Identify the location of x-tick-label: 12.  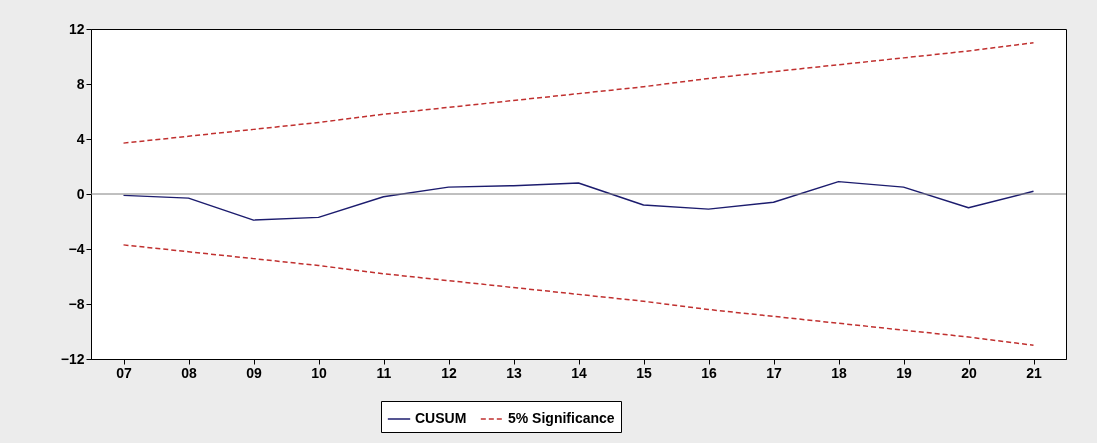
(449, 372).